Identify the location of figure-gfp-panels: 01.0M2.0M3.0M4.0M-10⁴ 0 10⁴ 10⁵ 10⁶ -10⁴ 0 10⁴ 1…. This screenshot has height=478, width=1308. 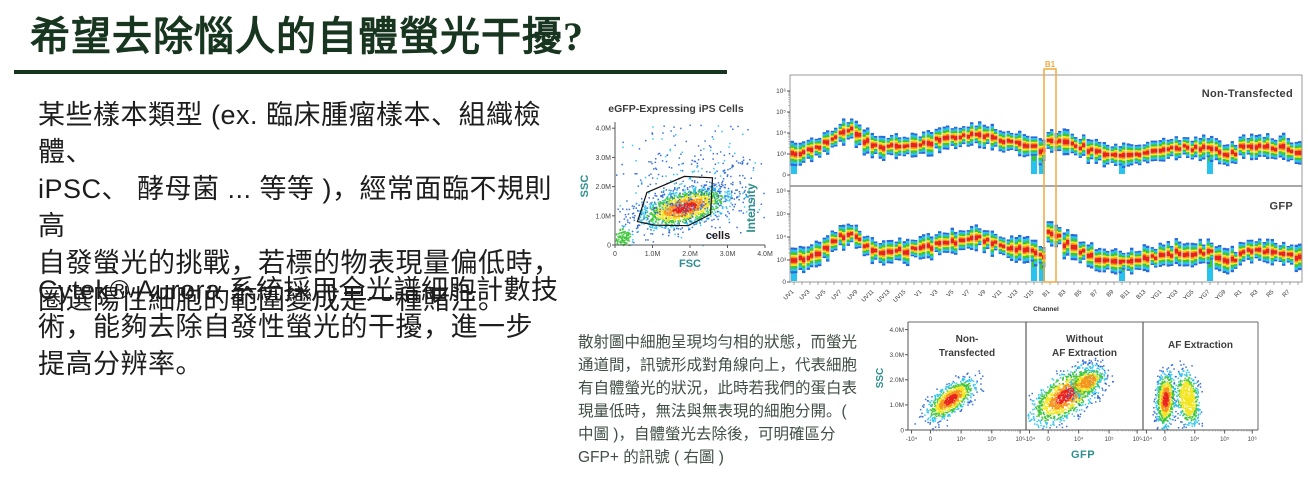
(1067, 391).